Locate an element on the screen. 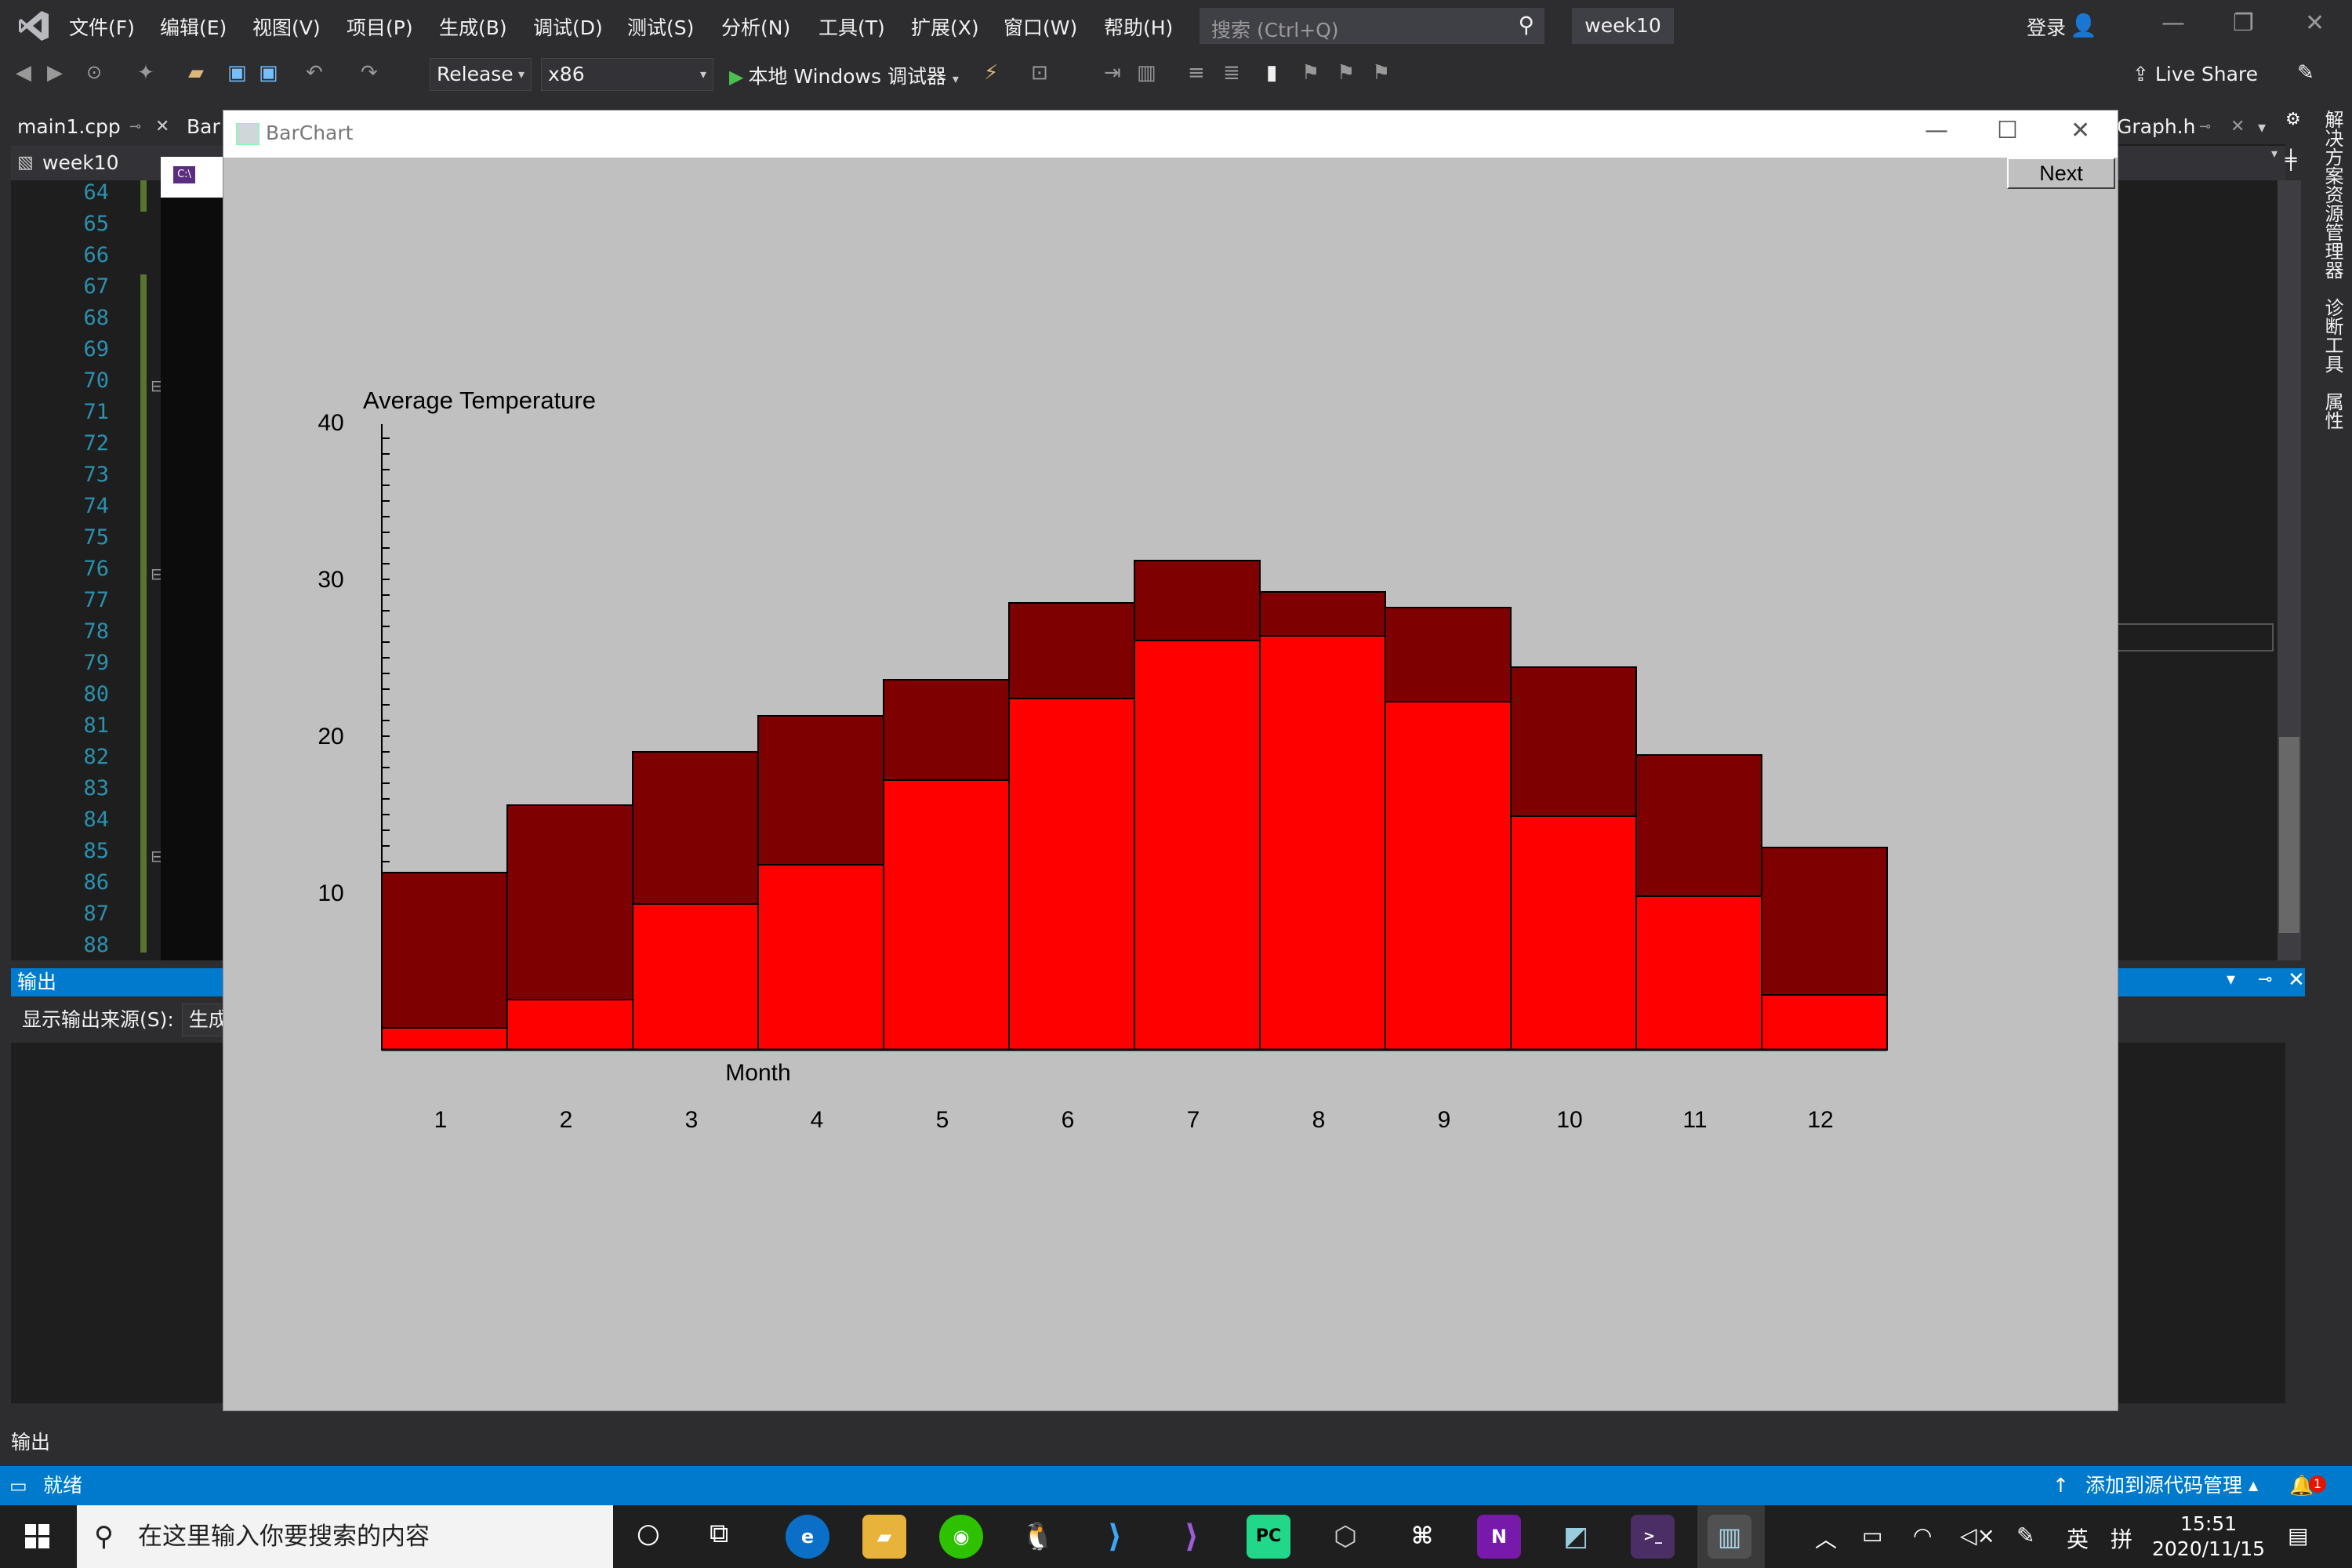  battery-icon: ▭ is located at coordinates (1872, 1535).